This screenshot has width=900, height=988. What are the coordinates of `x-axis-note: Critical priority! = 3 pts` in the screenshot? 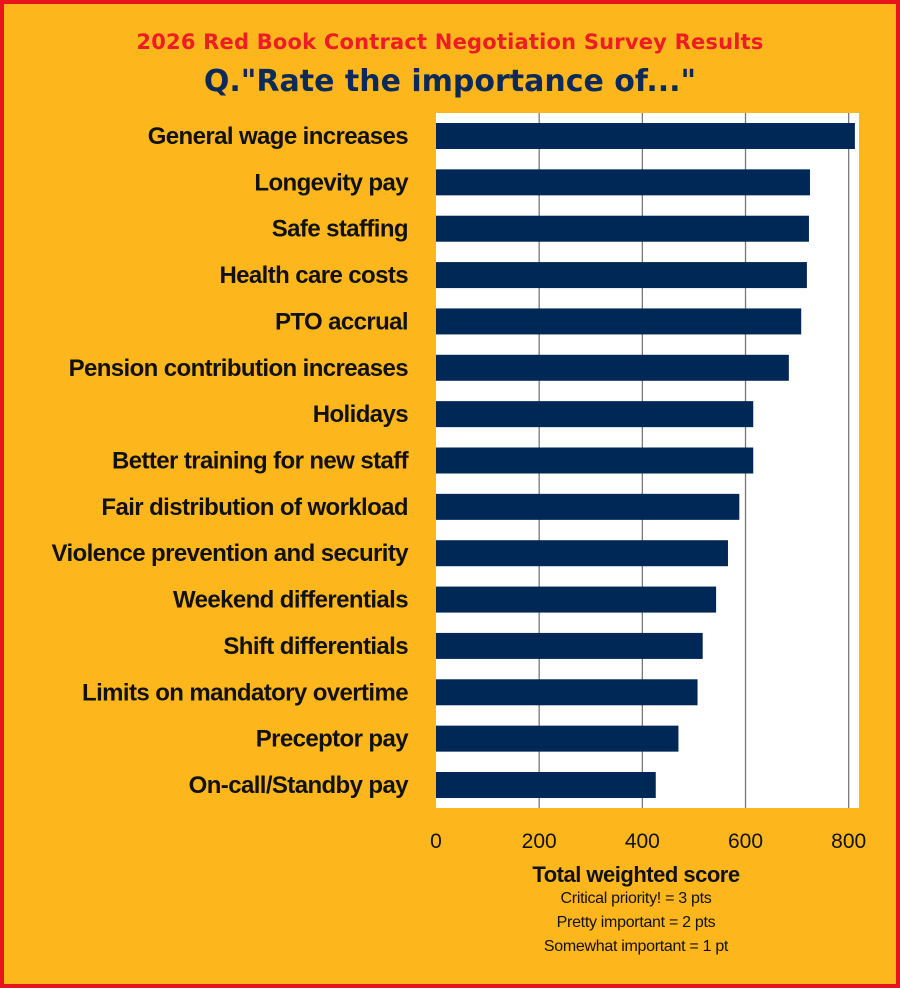 It's located at (636, 898).